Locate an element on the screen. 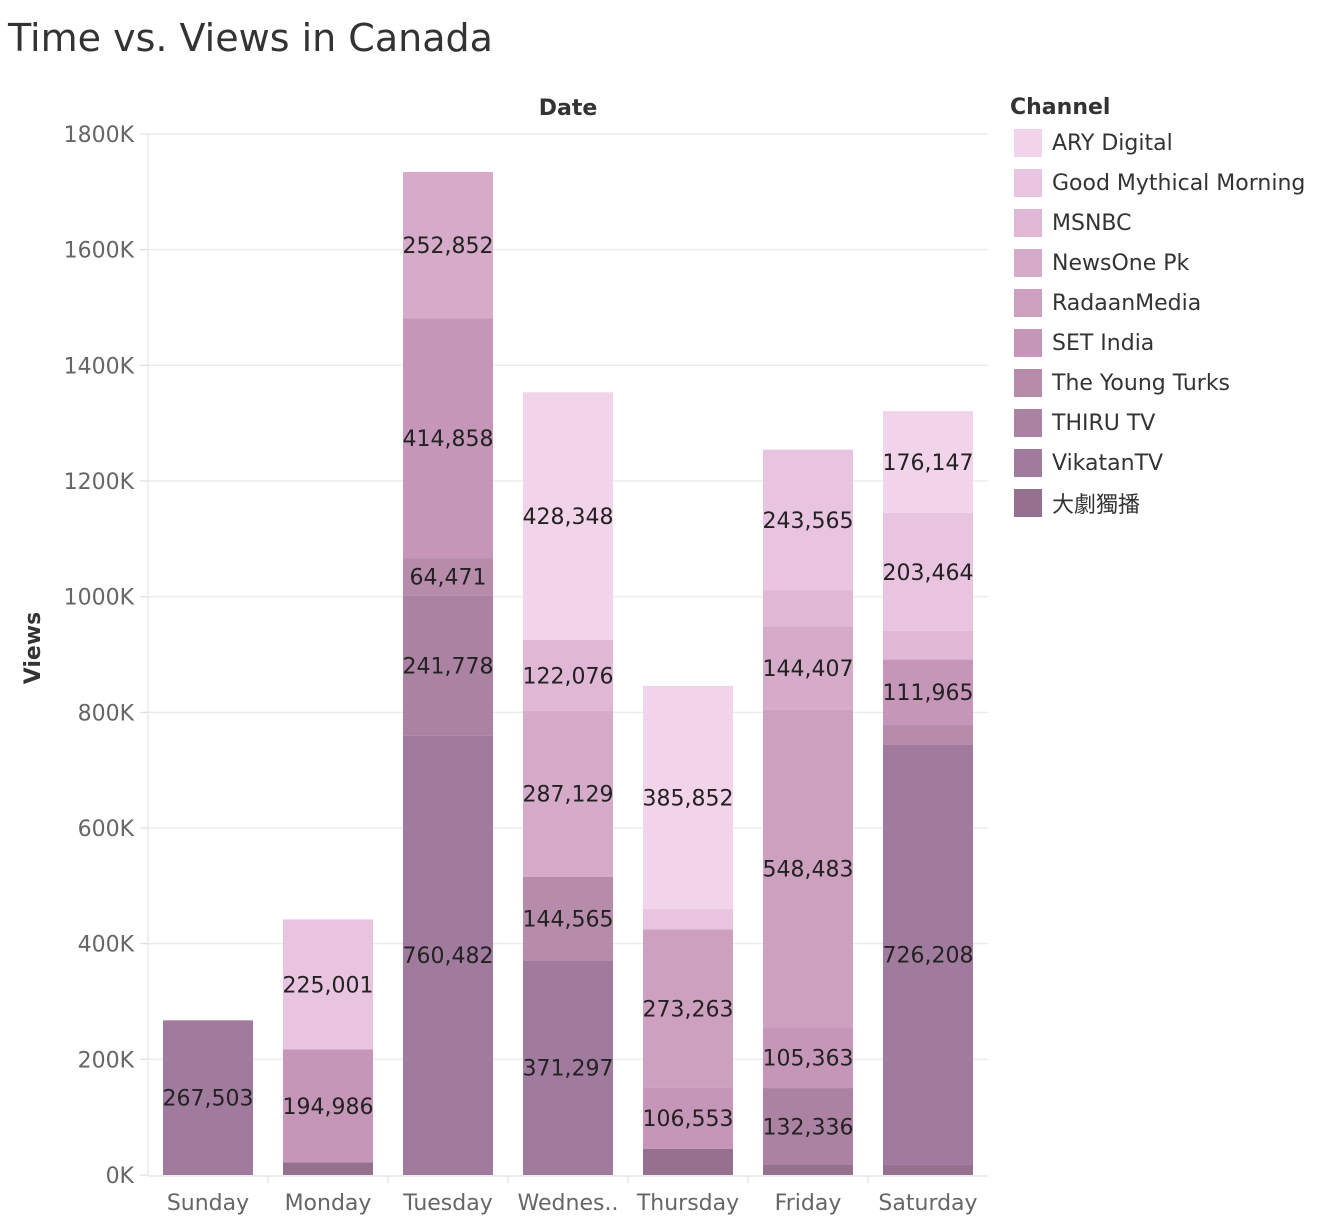 The height and width of the screenshot is (1218, 1324). data-label: 144,407 is located at coordinates (808, 669).